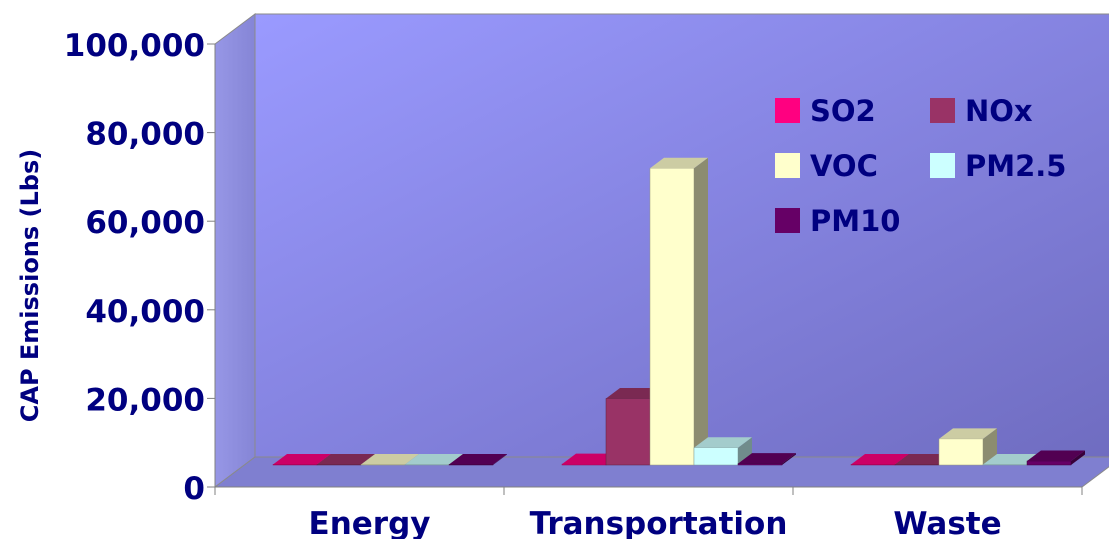 The height and width of the screenshot is (544, 1109). What do you see at coordinates (843, 111) in the screenshot?
I see `legend-label: SO2` at bounding box center [843, 111].